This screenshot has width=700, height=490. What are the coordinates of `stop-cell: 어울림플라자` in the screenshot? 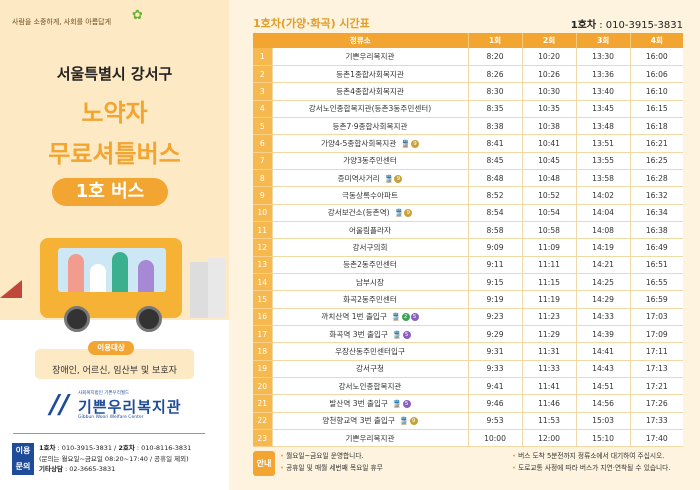 It's located at (370, 230).